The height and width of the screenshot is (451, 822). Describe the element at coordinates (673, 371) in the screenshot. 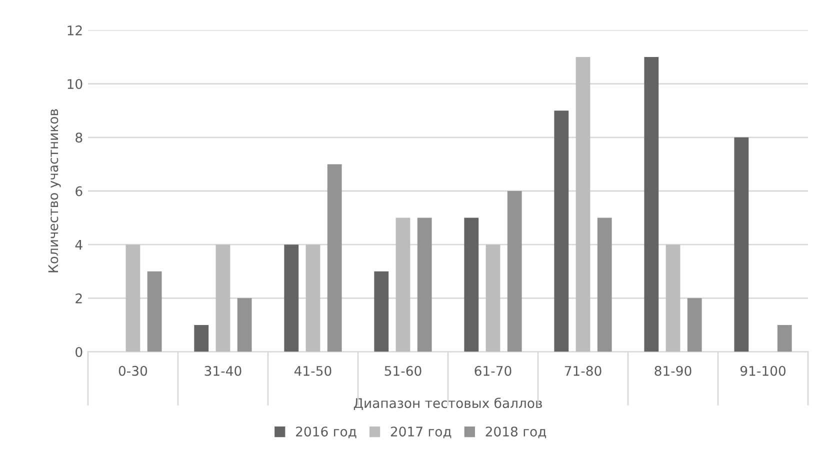

I see `x-tick-label: 81-90` at that location.